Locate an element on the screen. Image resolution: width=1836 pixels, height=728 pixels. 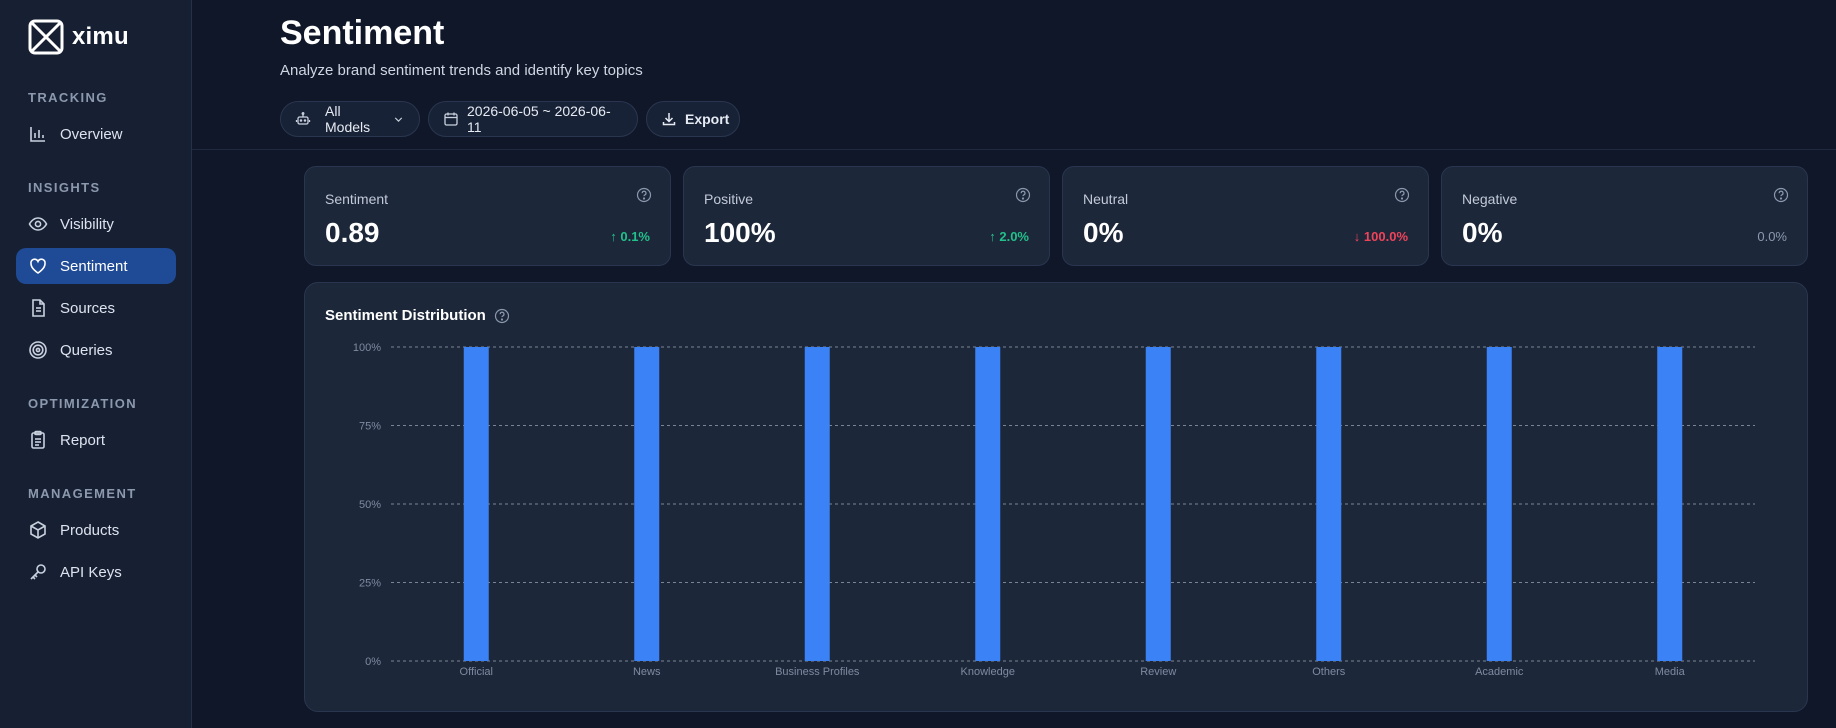
bar-chart-icon is located at coordinates (37, 134).